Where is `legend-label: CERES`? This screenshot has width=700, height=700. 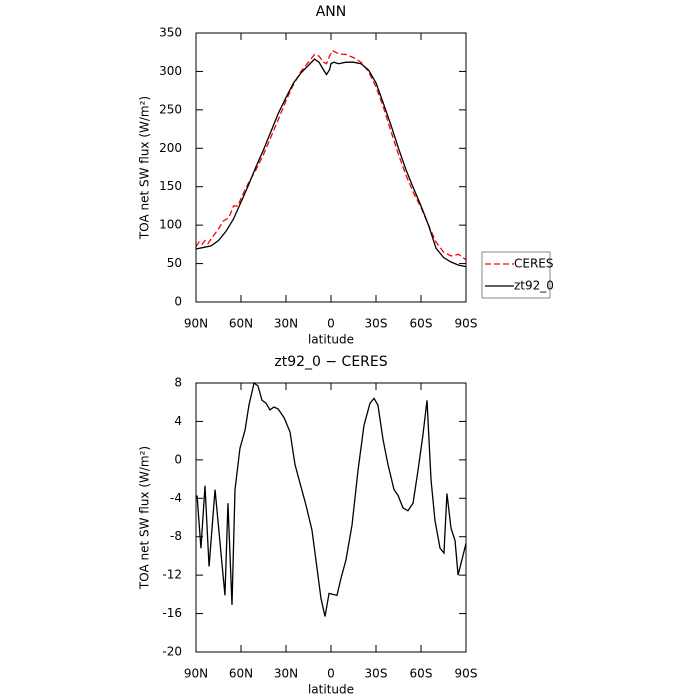 legend-label: CERES is located at coordinates (534, 264).